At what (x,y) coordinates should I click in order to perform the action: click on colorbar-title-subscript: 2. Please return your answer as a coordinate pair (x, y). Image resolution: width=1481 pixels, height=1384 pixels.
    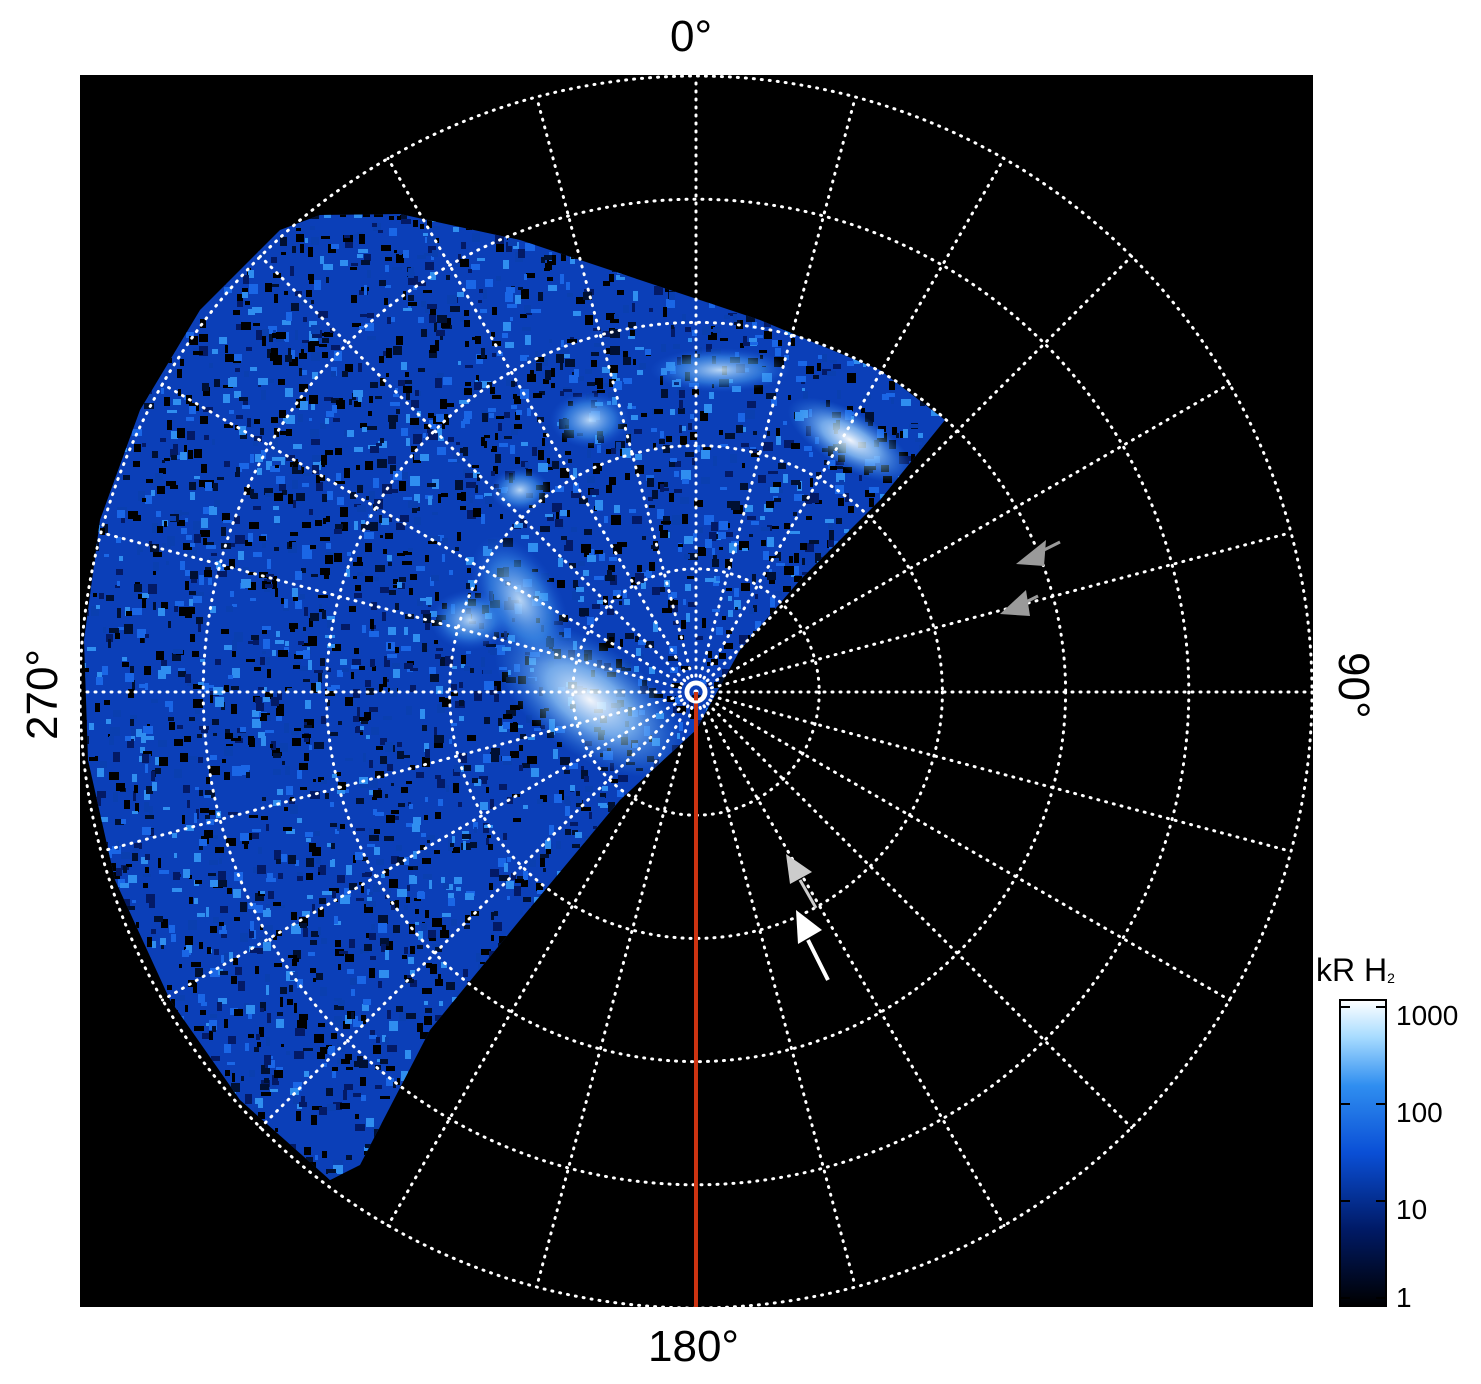
    Looking at the image, I should click on (1391, 978).